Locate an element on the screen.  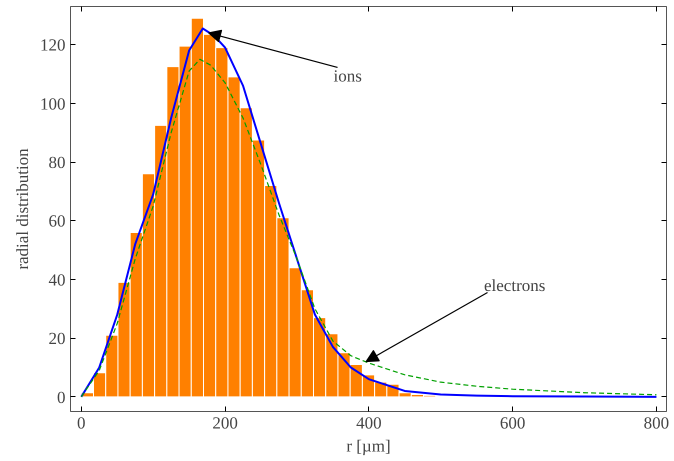
x-tick-label: 600 is located at coordinates (513, 423).